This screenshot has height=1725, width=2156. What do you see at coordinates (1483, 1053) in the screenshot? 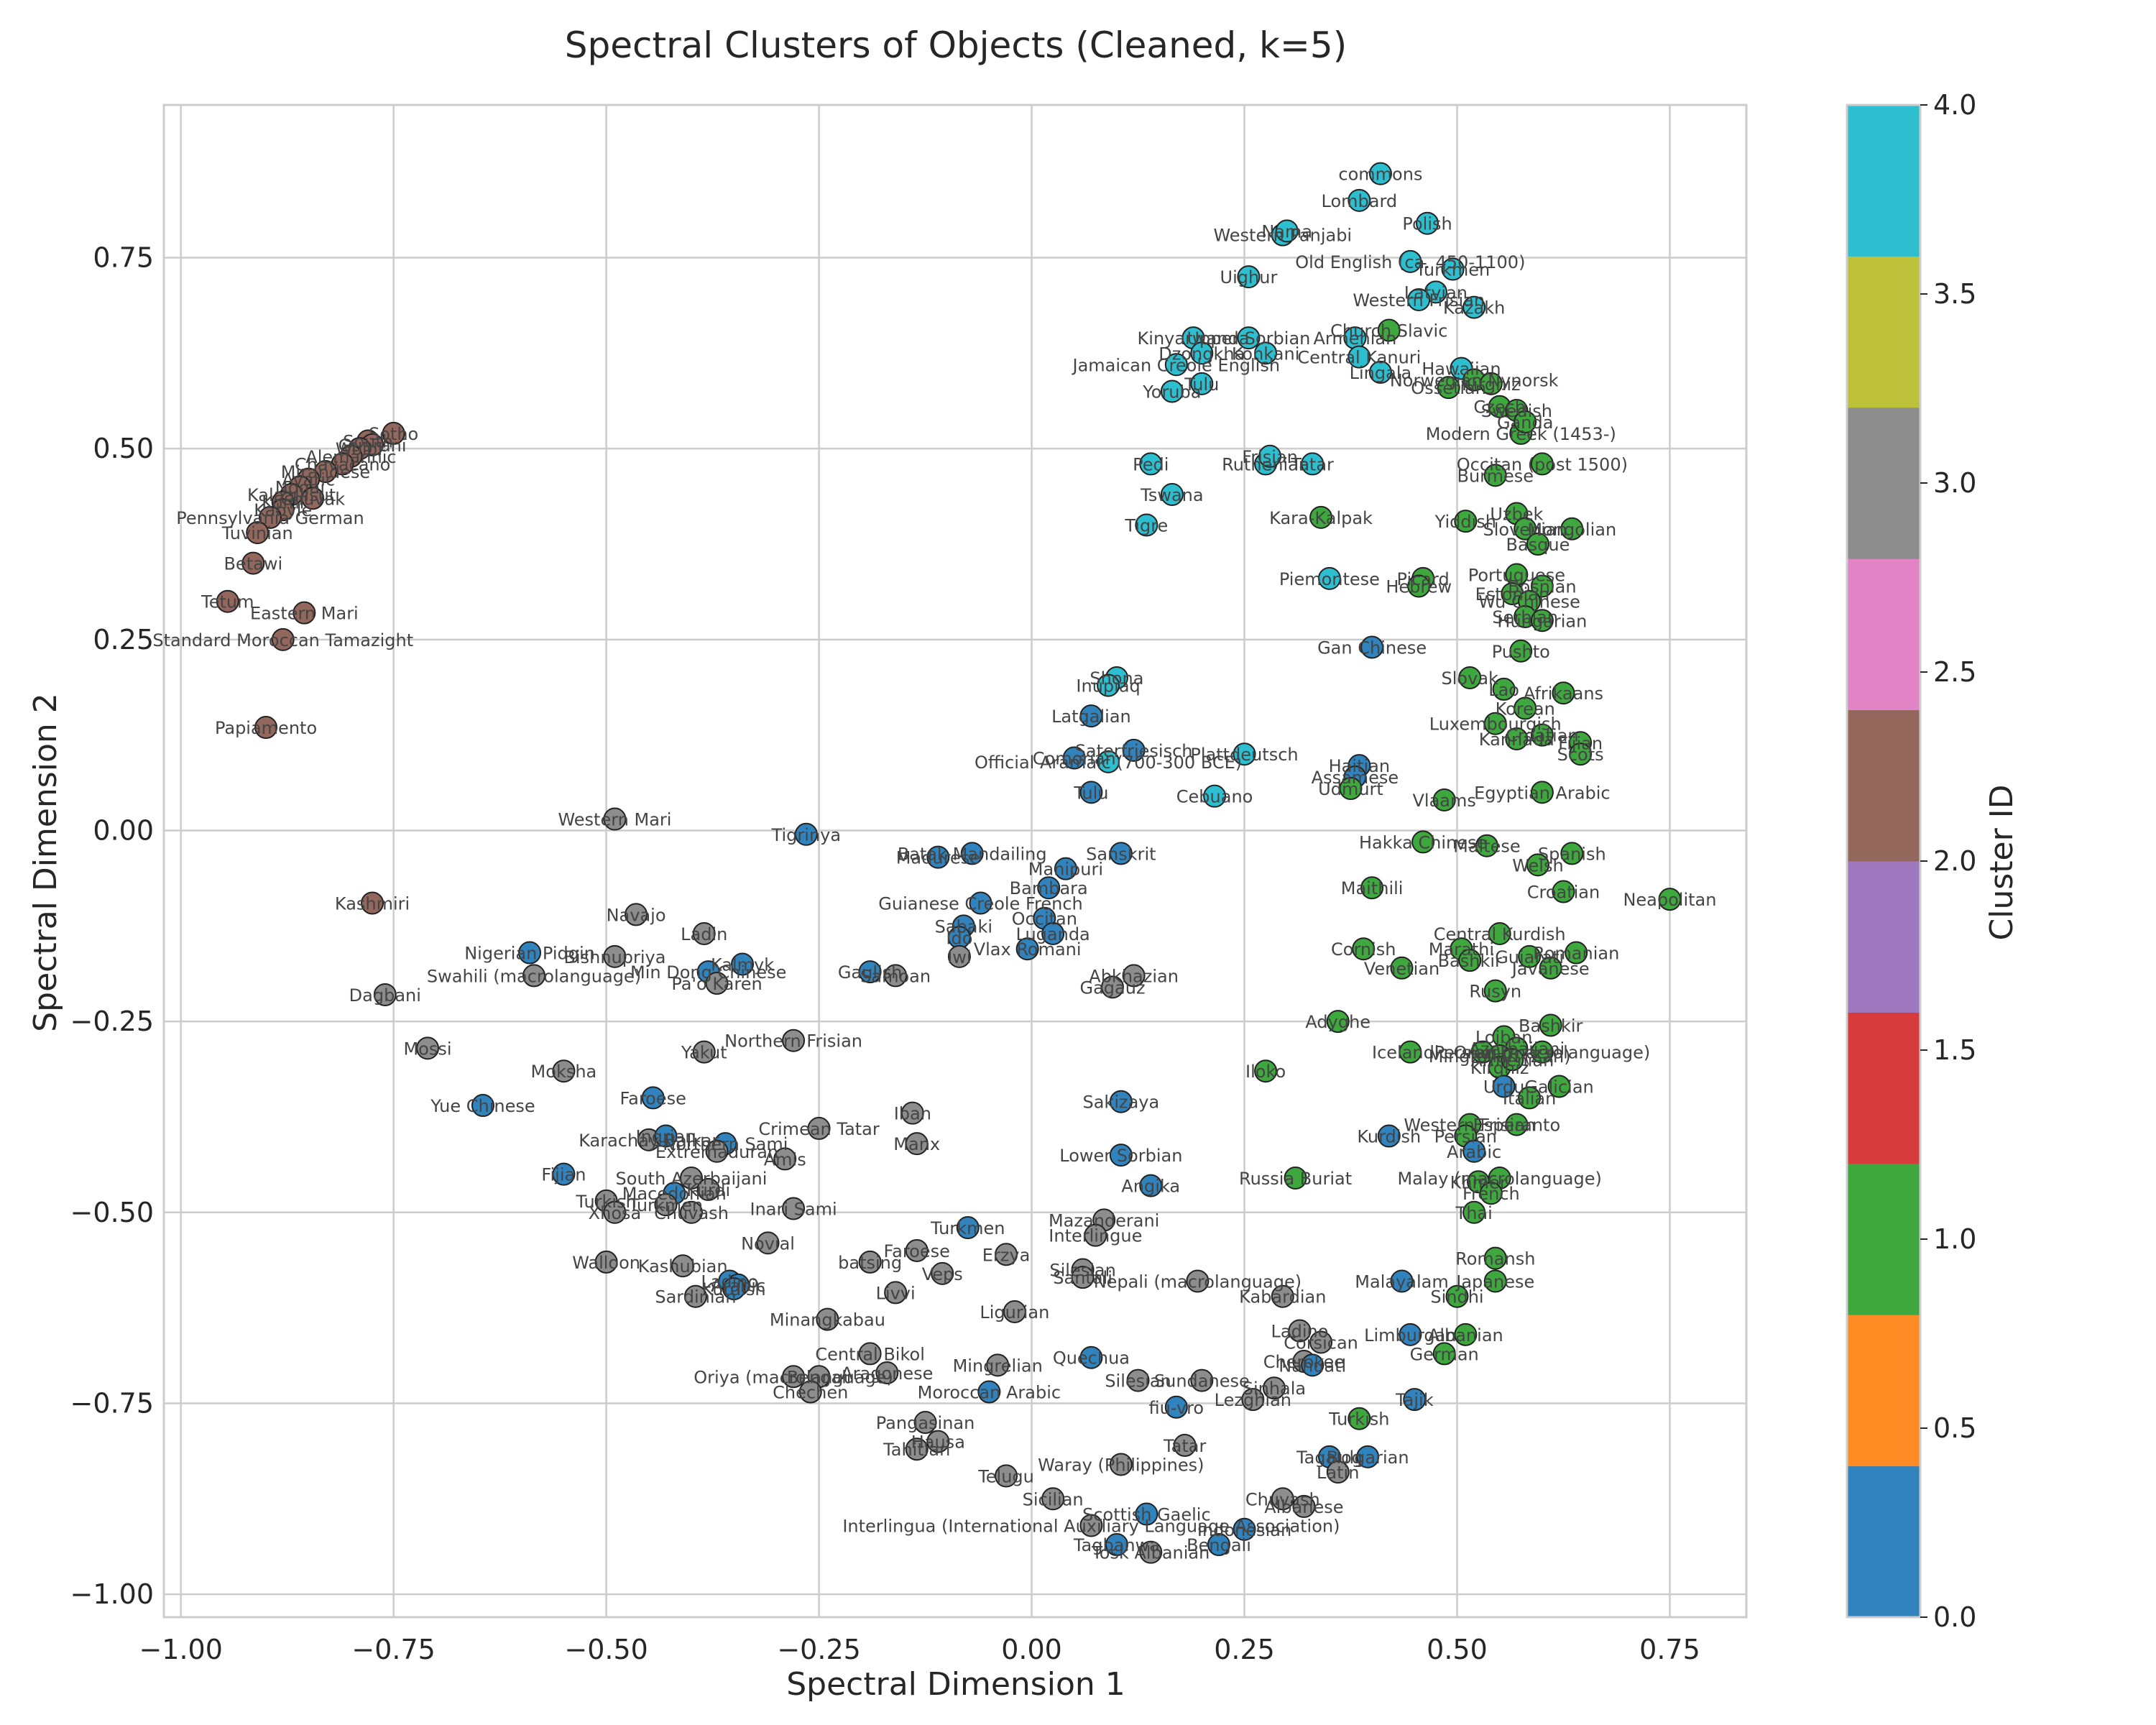
I see `point-label: Oromo` at bounding box center [1483, 1053].